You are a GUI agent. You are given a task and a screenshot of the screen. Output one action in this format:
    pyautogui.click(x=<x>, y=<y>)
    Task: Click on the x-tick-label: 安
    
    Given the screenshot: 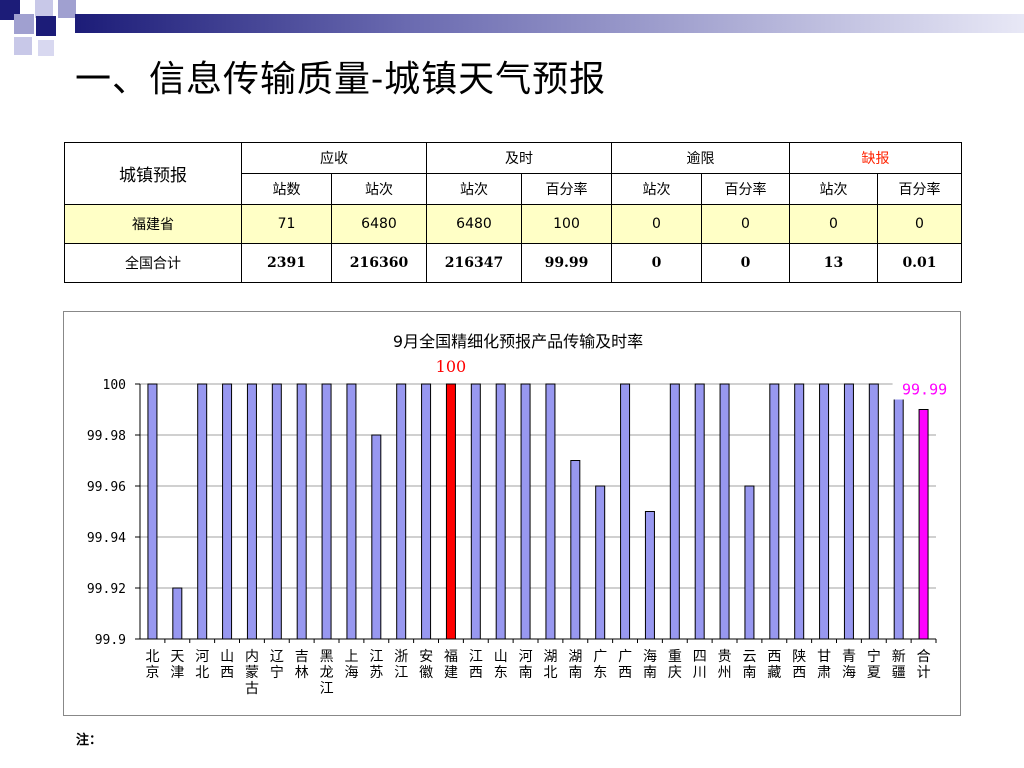 What is the action you would take?
    pyautogui.click(x=426, y=657)
    